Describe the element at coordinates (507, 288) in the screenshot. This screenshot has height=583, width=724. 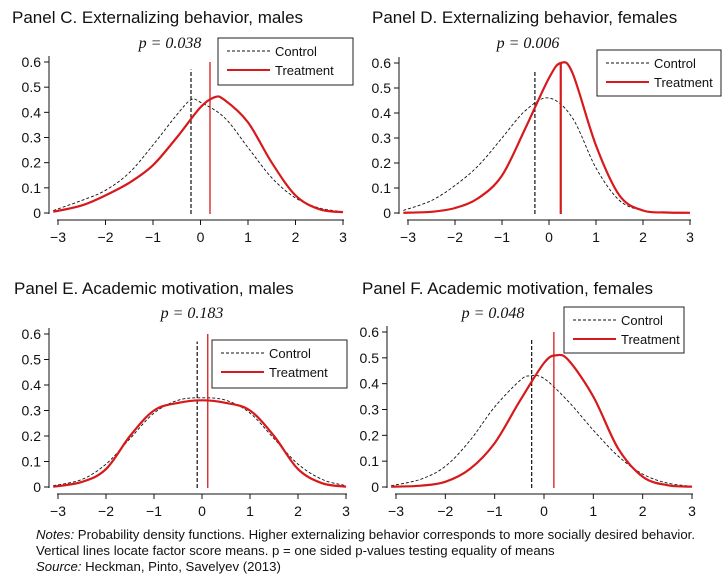
I see `chart-title: Panel F. Academic motivation, females` at that location.